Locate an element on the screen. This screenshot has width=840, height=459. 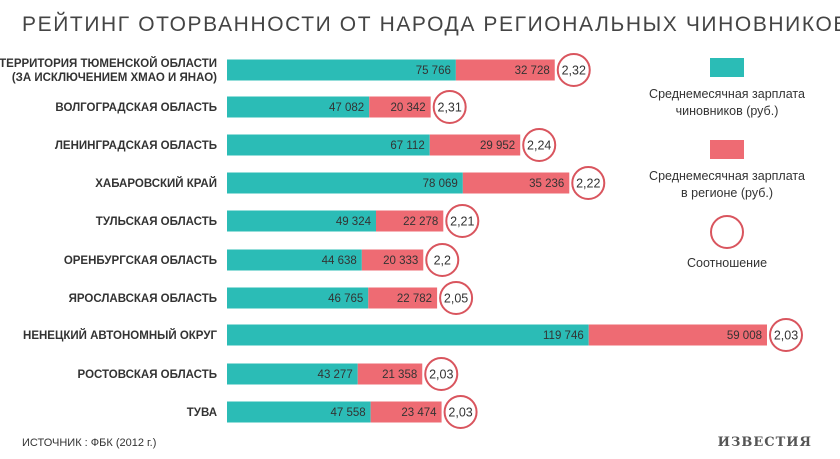
legend-label-ratio: Соотношение is located at coordinates (727, 263).